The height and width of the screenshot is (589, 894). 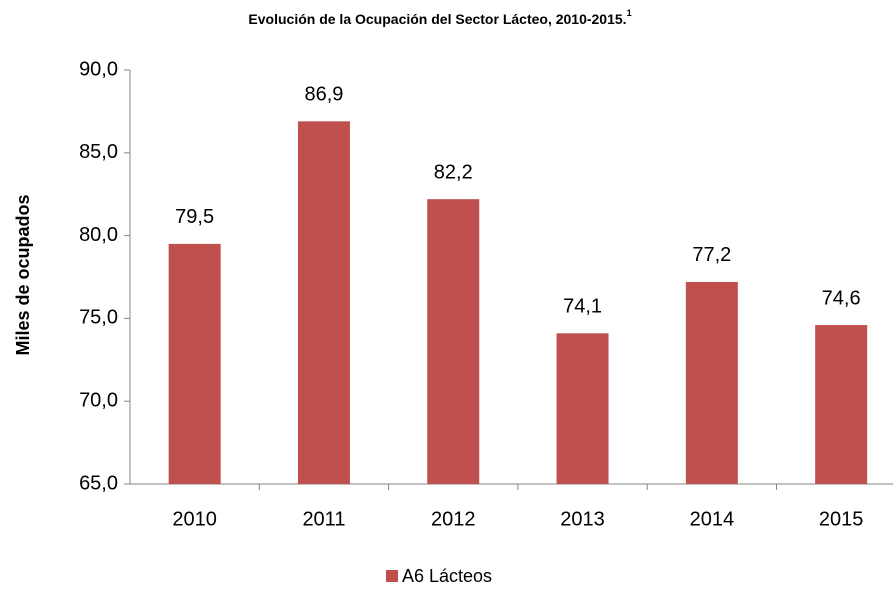 I want to click on y-tick-label: 65,0, so click(x=98, y=483).